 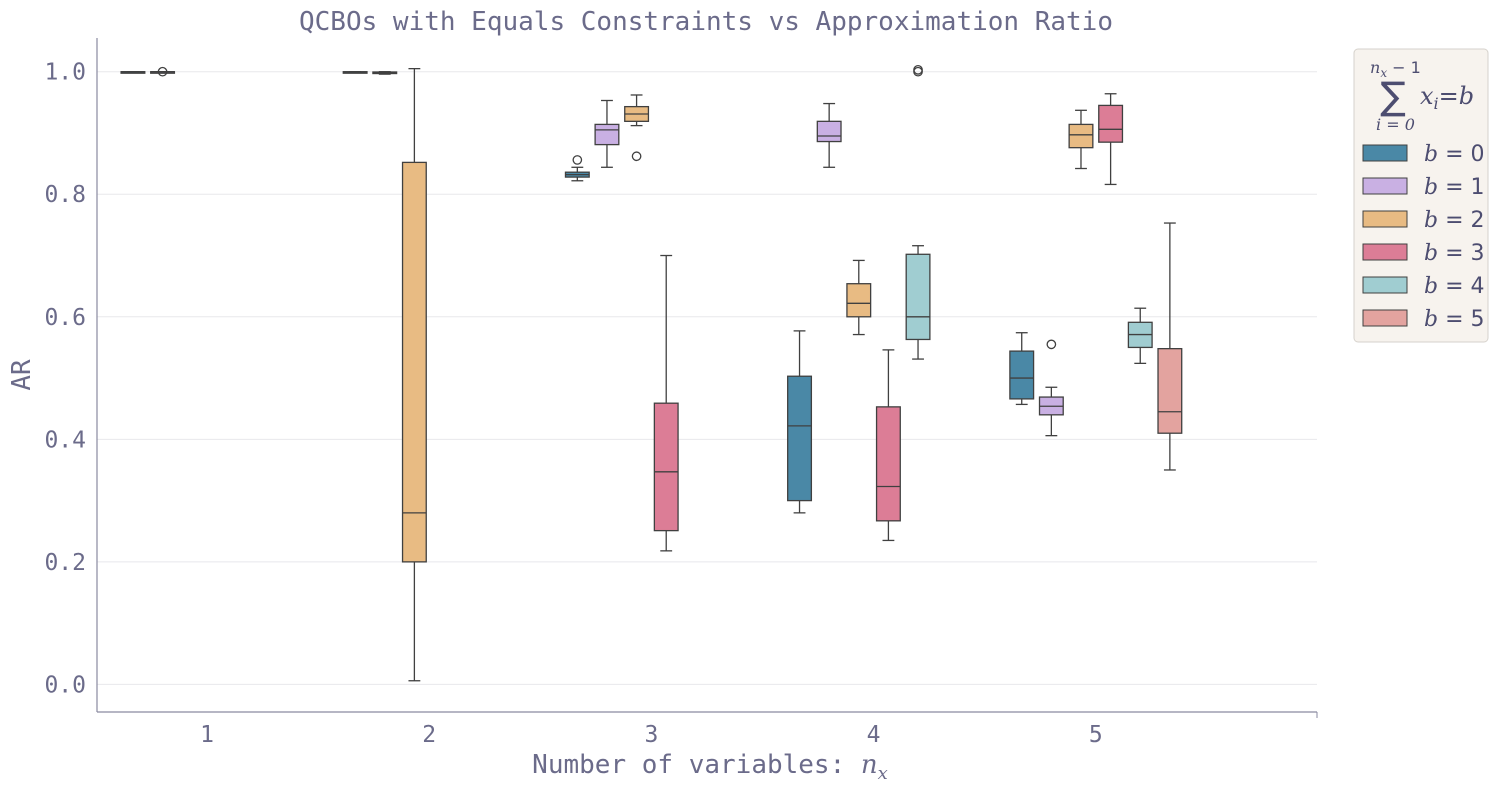 I want to click on legend-label: b = 1, so click(x=1454, y=187).